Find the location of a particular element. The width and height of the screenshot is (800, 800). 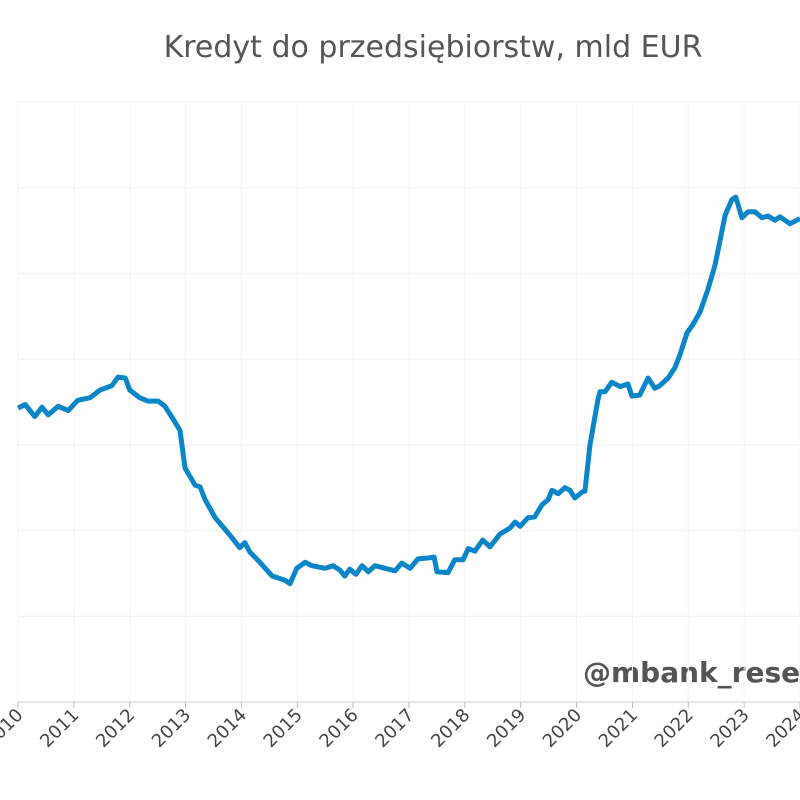

x-tick-label: 2012 is located at coordinates (115, 728).